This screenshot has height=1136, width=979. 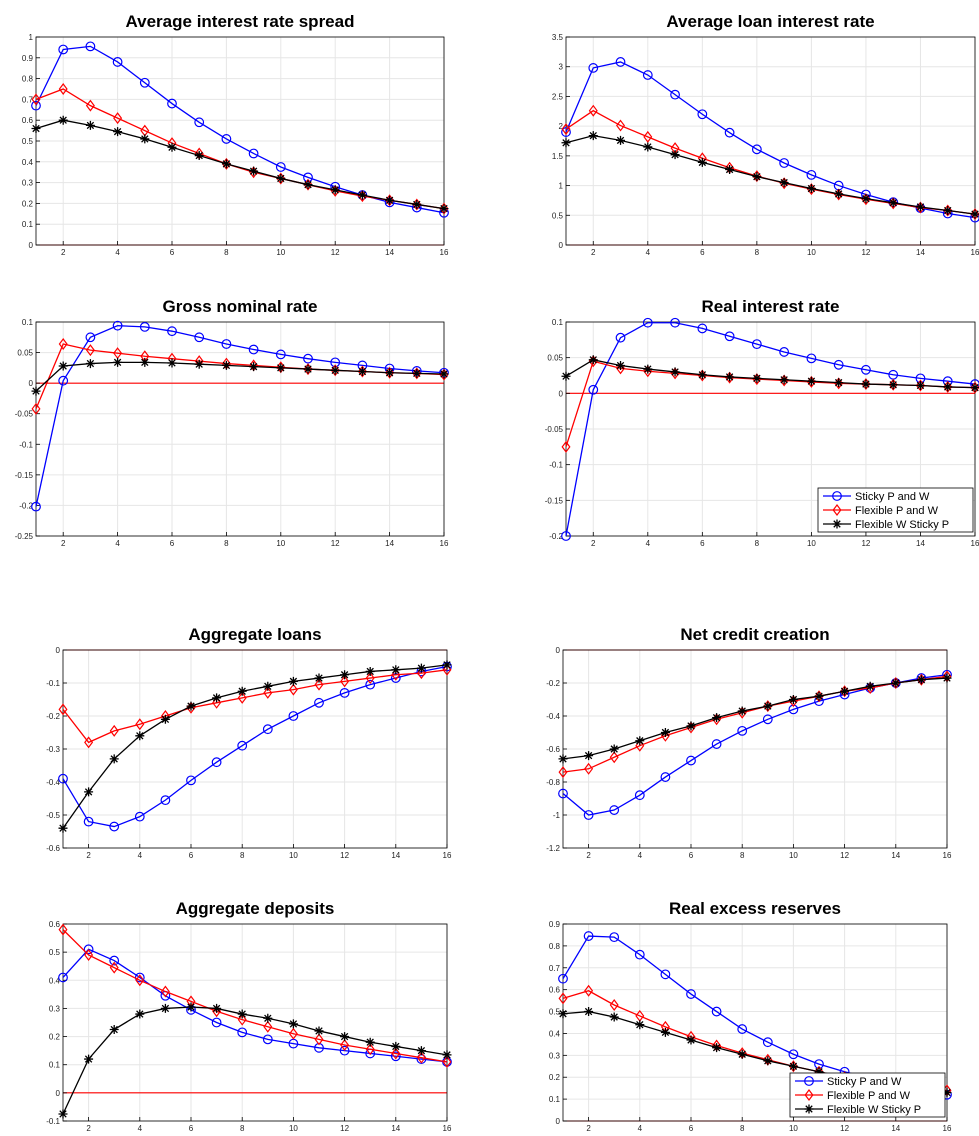 What do you see at coordinates (53, 749) in the screenshot?
I see `y-tick-label: -0.3` at bounding box center [53, 749].